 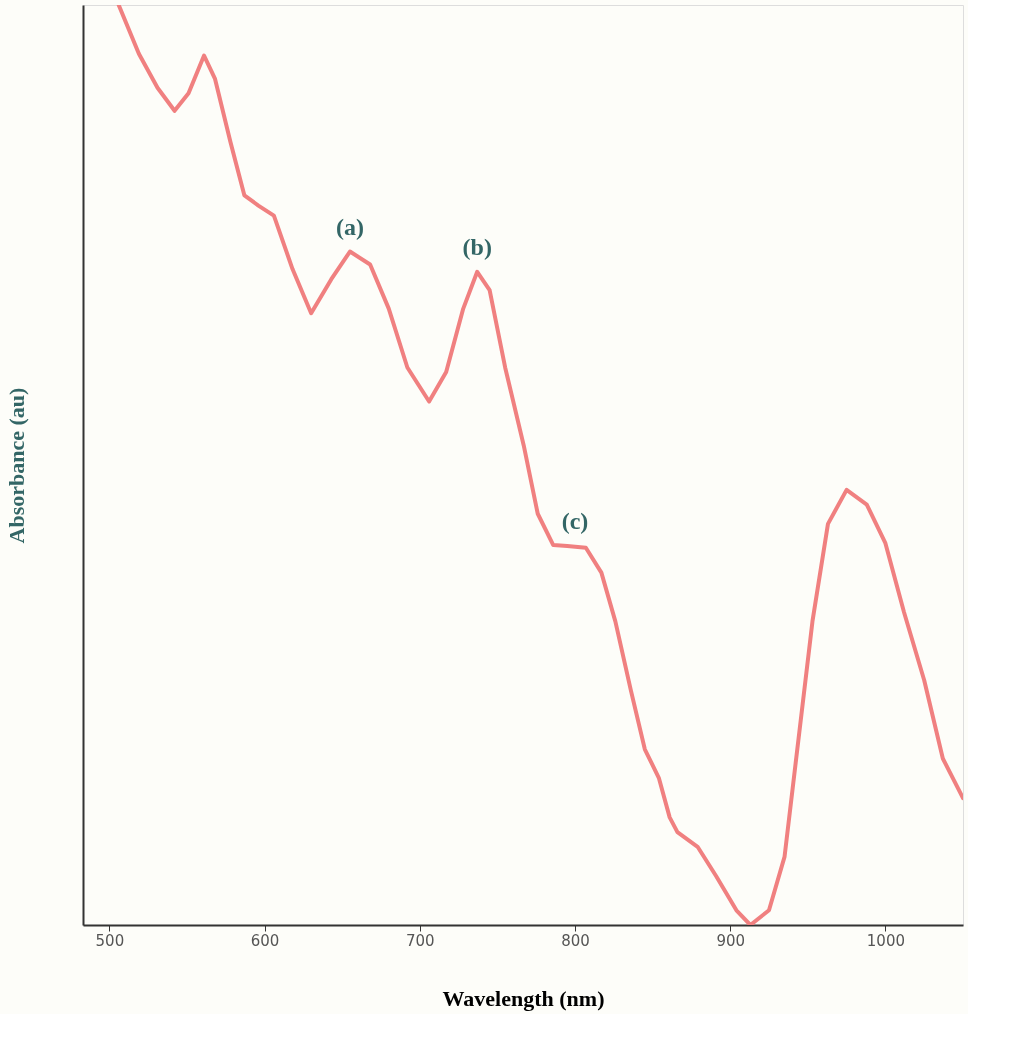 I want to click on x-tick-label: 700, so click(x=420, y=940).